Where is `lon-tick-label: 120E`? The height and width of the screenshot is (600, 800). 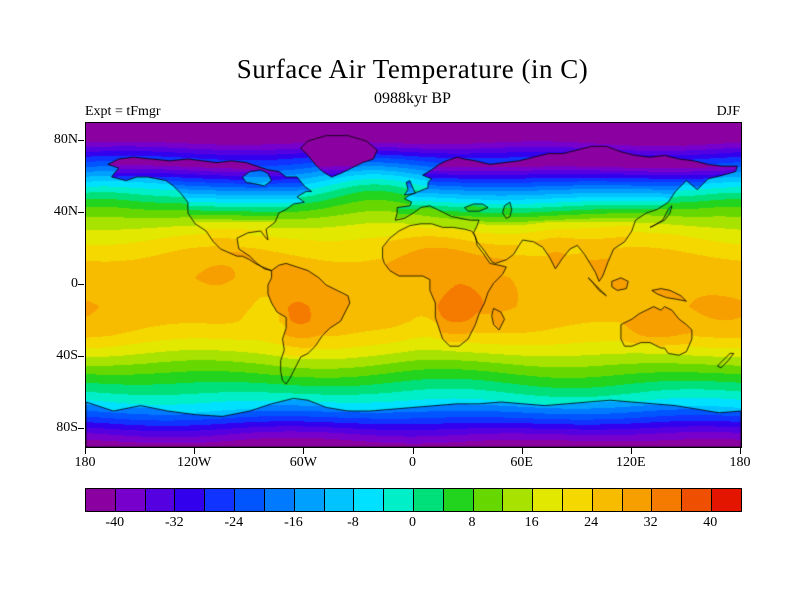 lon-tick-label: 120E is located at coordinates (631, 462).